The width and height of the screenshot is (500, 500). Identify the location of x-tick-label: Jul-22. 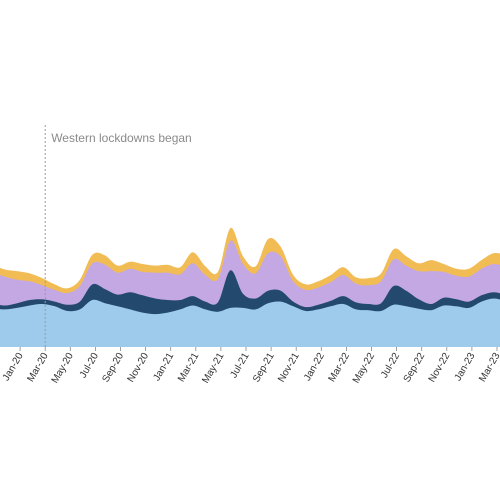
(390, 365).